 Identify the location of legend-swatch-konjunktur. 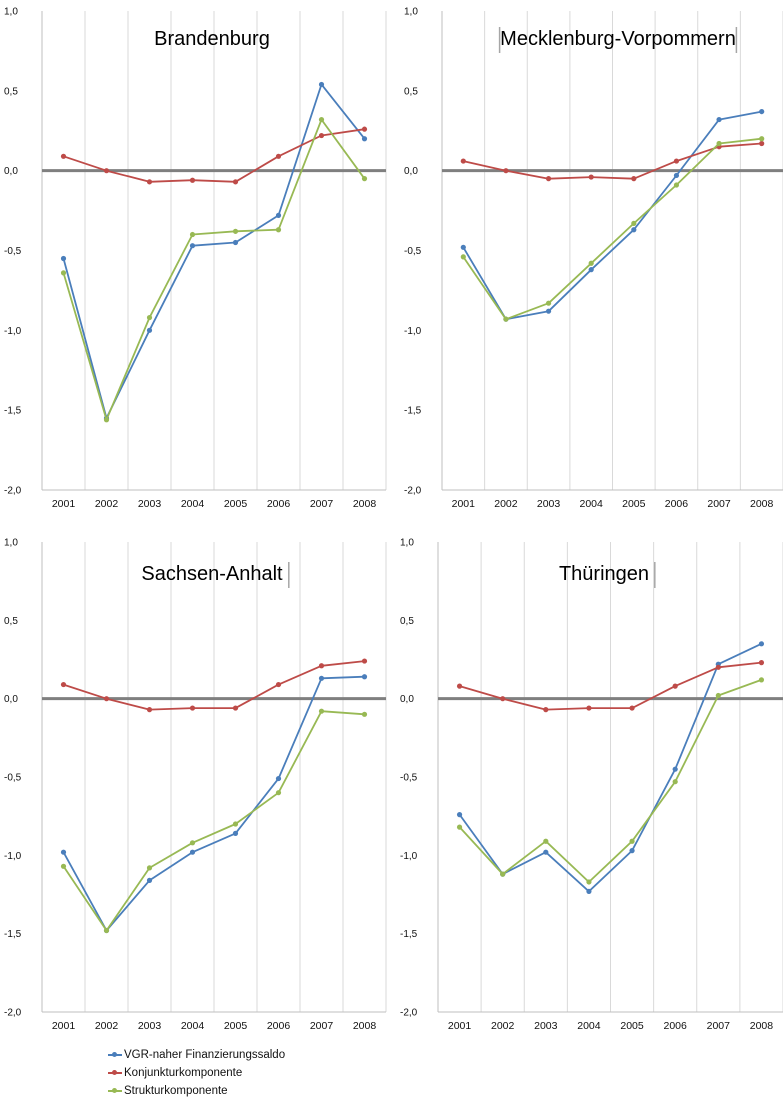
(115, 1073).